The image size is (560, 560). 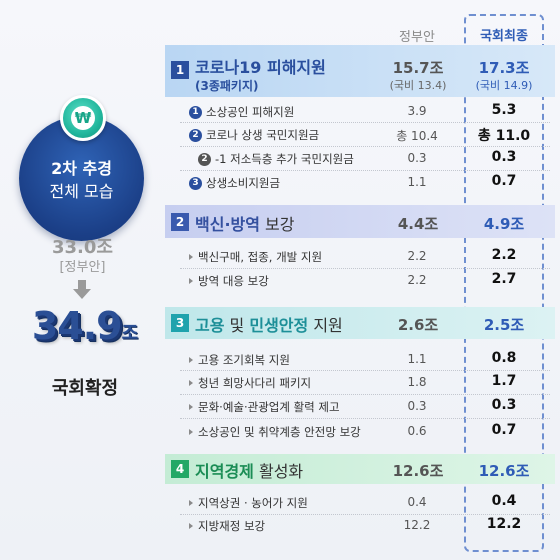 I want to click on row-text: -1 저소득층 추가 국민지원금, so click(x=284, y=159).